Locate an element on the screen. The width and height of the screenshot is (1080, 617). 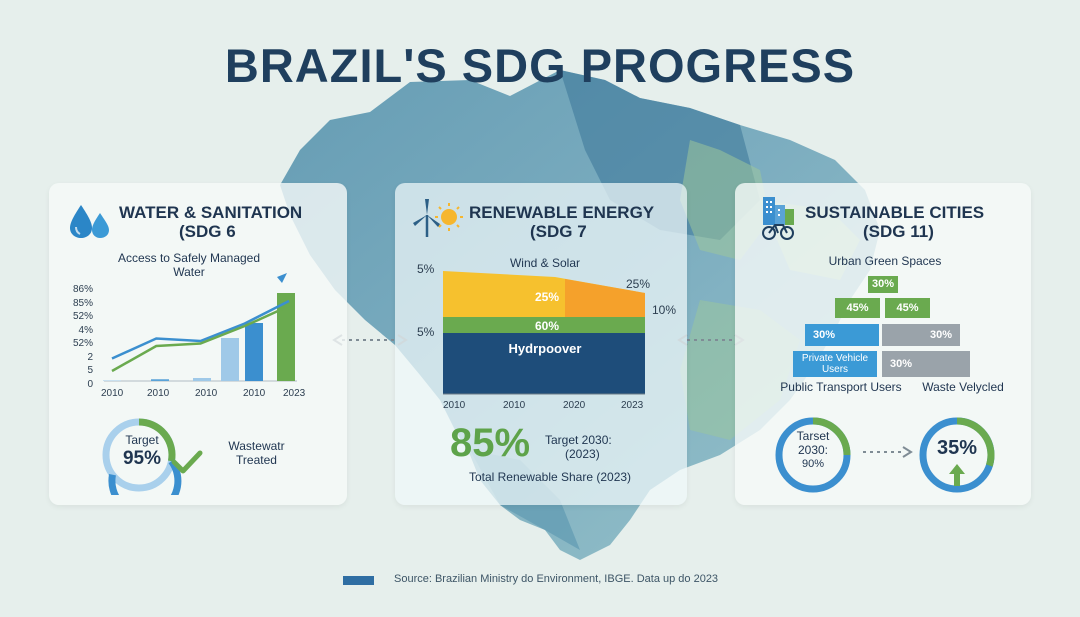
wind-turbine-sun-icon is located at coordinates (438, 218).